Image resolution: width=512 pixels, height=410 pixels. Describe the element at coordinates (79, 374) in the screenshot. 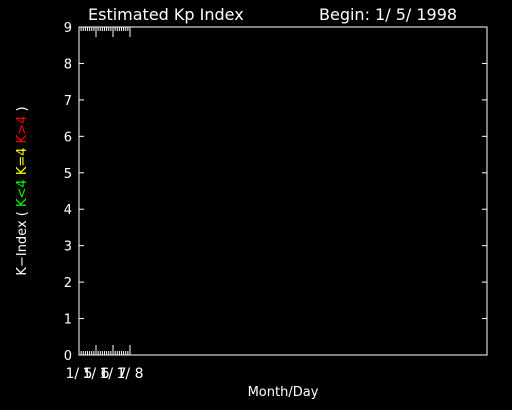

I see `x-tick-label: 1/ 5` at that location.